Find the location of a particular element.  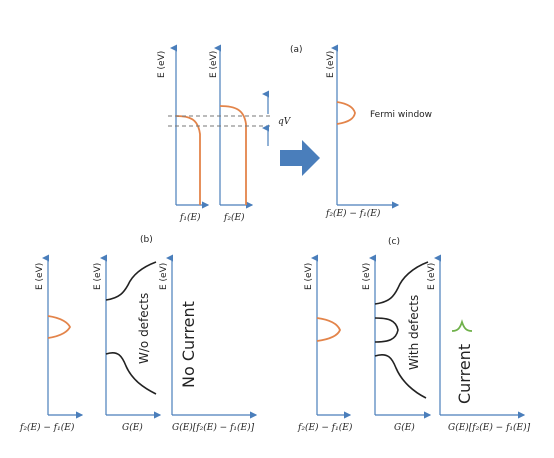

current-note: No Current is located at coordinates (188, 344).